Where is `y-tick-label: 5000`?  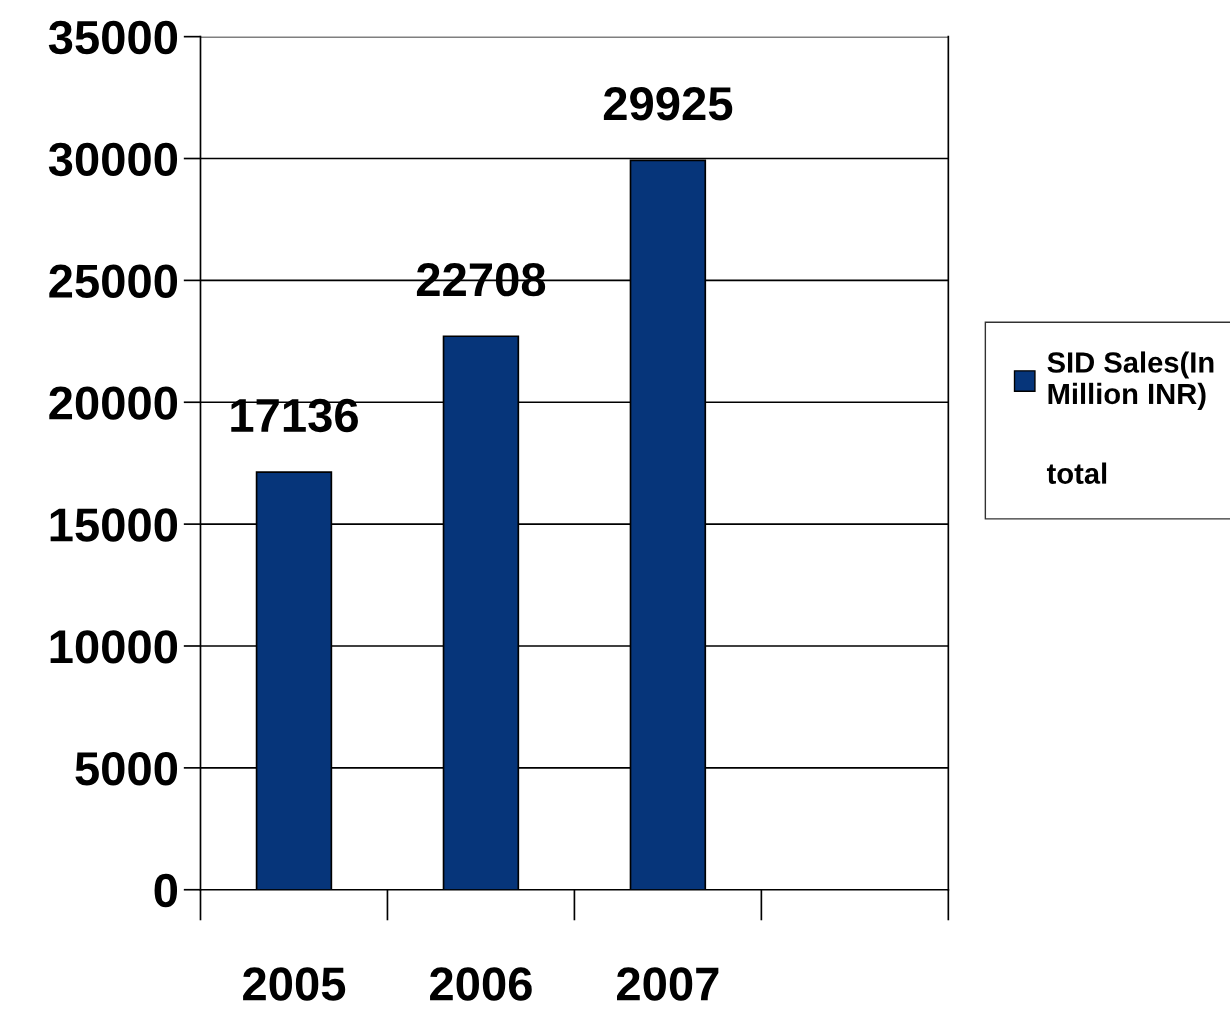 y-tick-label: 5000 is located at coordinates (126, 769).